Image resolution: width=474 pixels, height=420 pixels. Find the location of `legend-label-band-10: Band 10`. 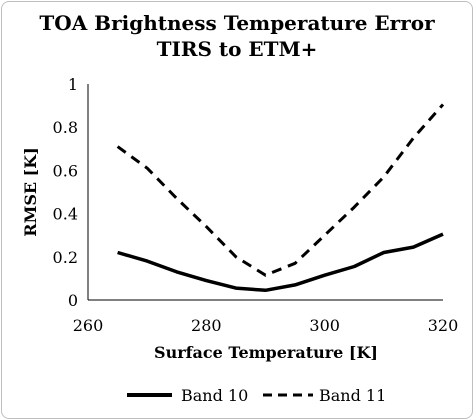

legend-label-band-10: Band 10 is located at coordinates (214, 395).